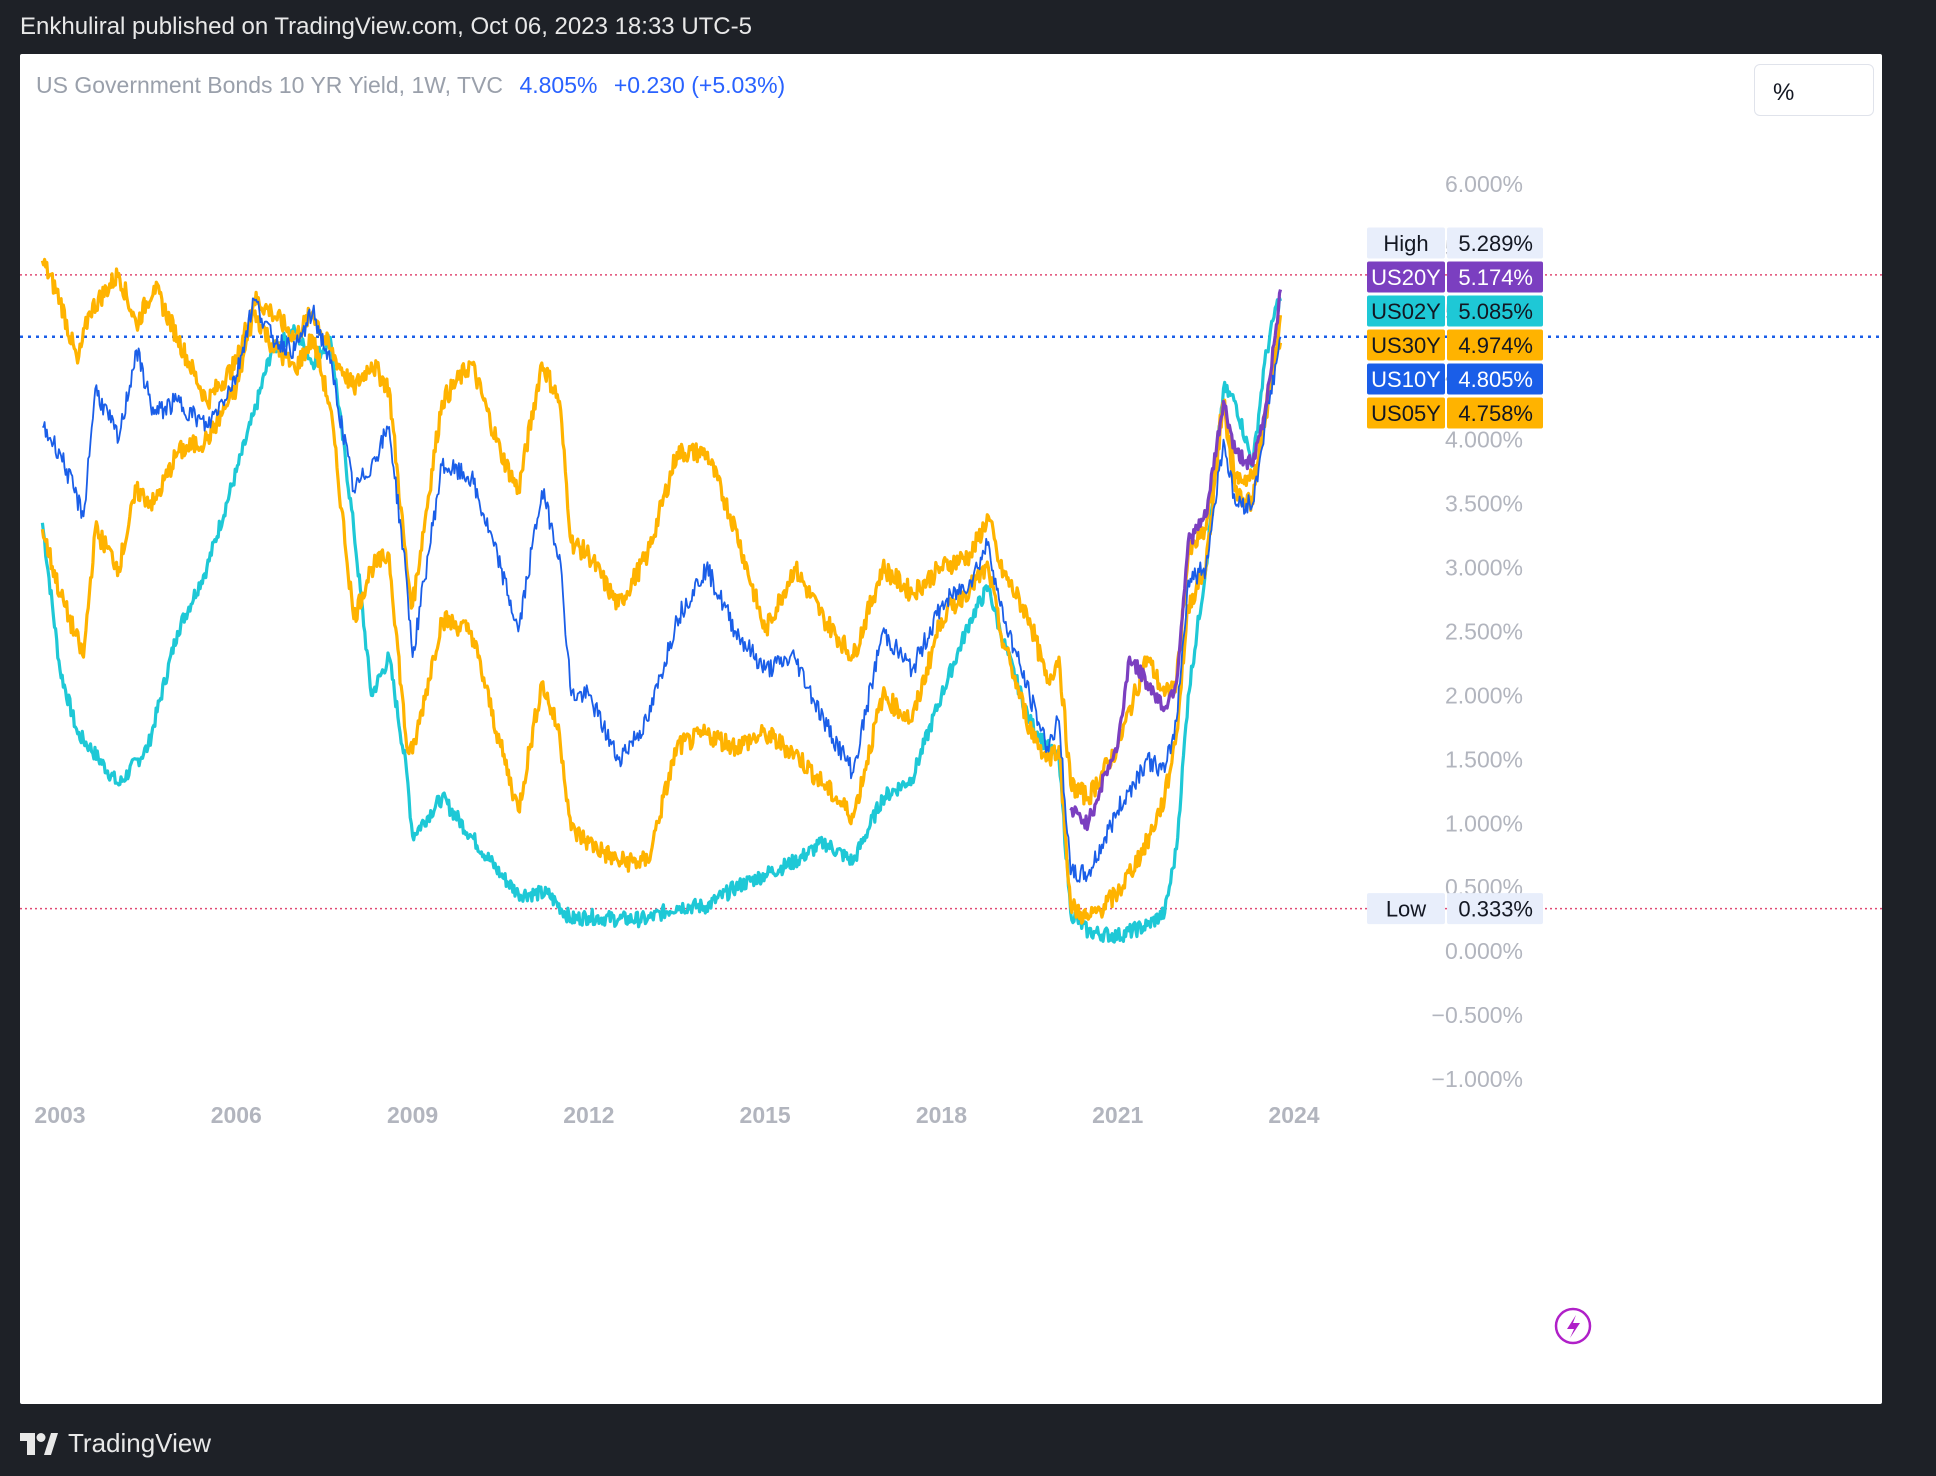 The width and height of the screenshot is (1936, 1476). What do you see at coordinates (1484, 823) in the screenshot?
I see `y-tick-label: 1.000%` at bounding box center [1484, 823].